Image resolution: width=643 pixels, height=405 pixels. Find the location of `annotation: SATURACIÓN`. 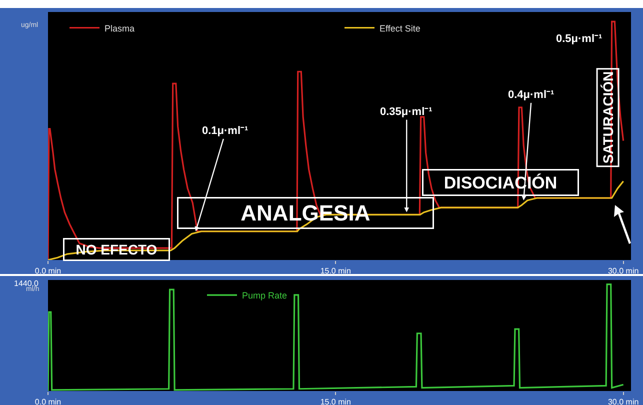

annotation: SATURACIÓN is located at coordinates (608, 117).